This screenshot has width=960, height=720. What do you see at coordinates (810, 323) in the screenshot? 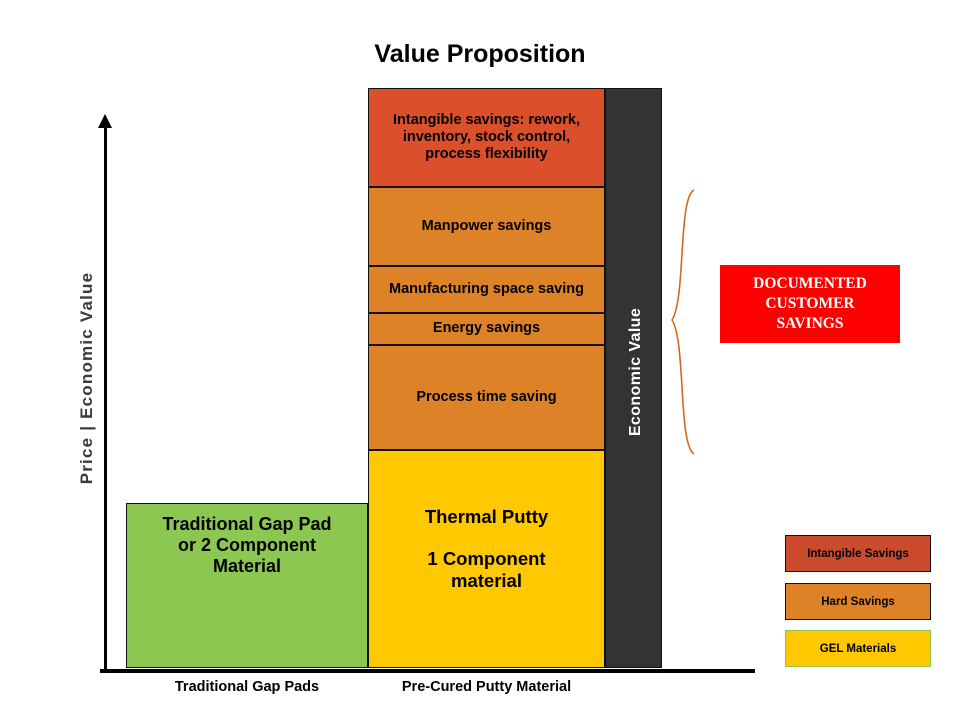
I see `callout-line3: SAVINGS` at bounding box center [810, 323].